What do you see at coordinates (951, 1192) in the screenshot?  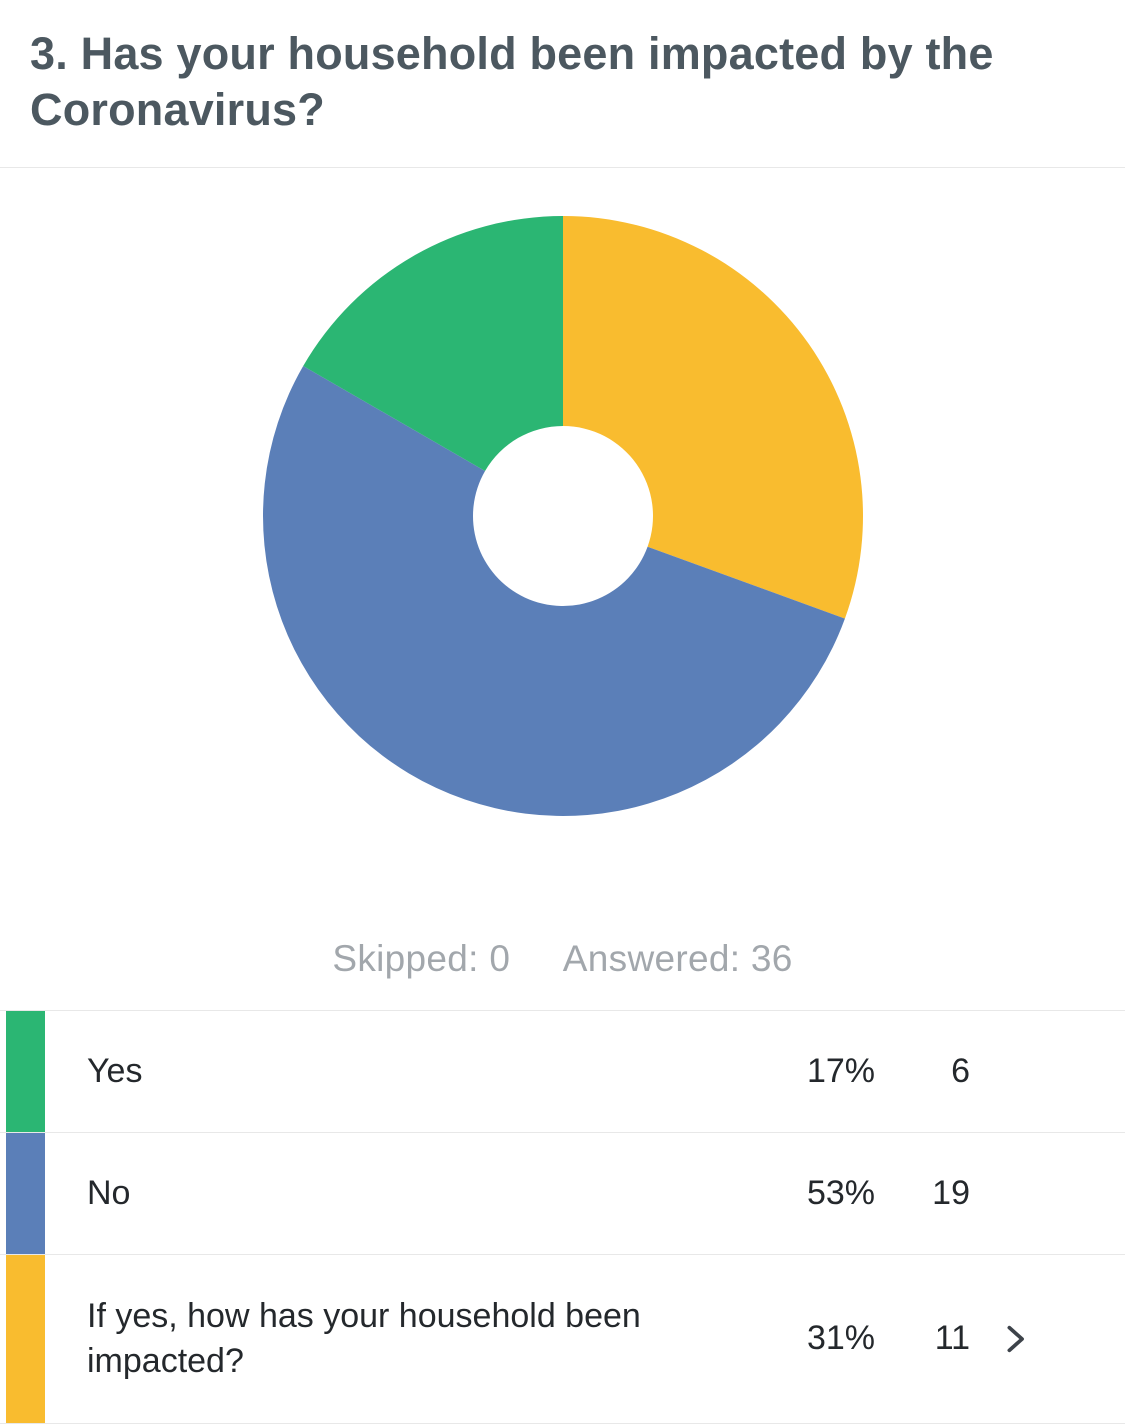 I see `answer-count: 19` at bounding box center [951, 1192].